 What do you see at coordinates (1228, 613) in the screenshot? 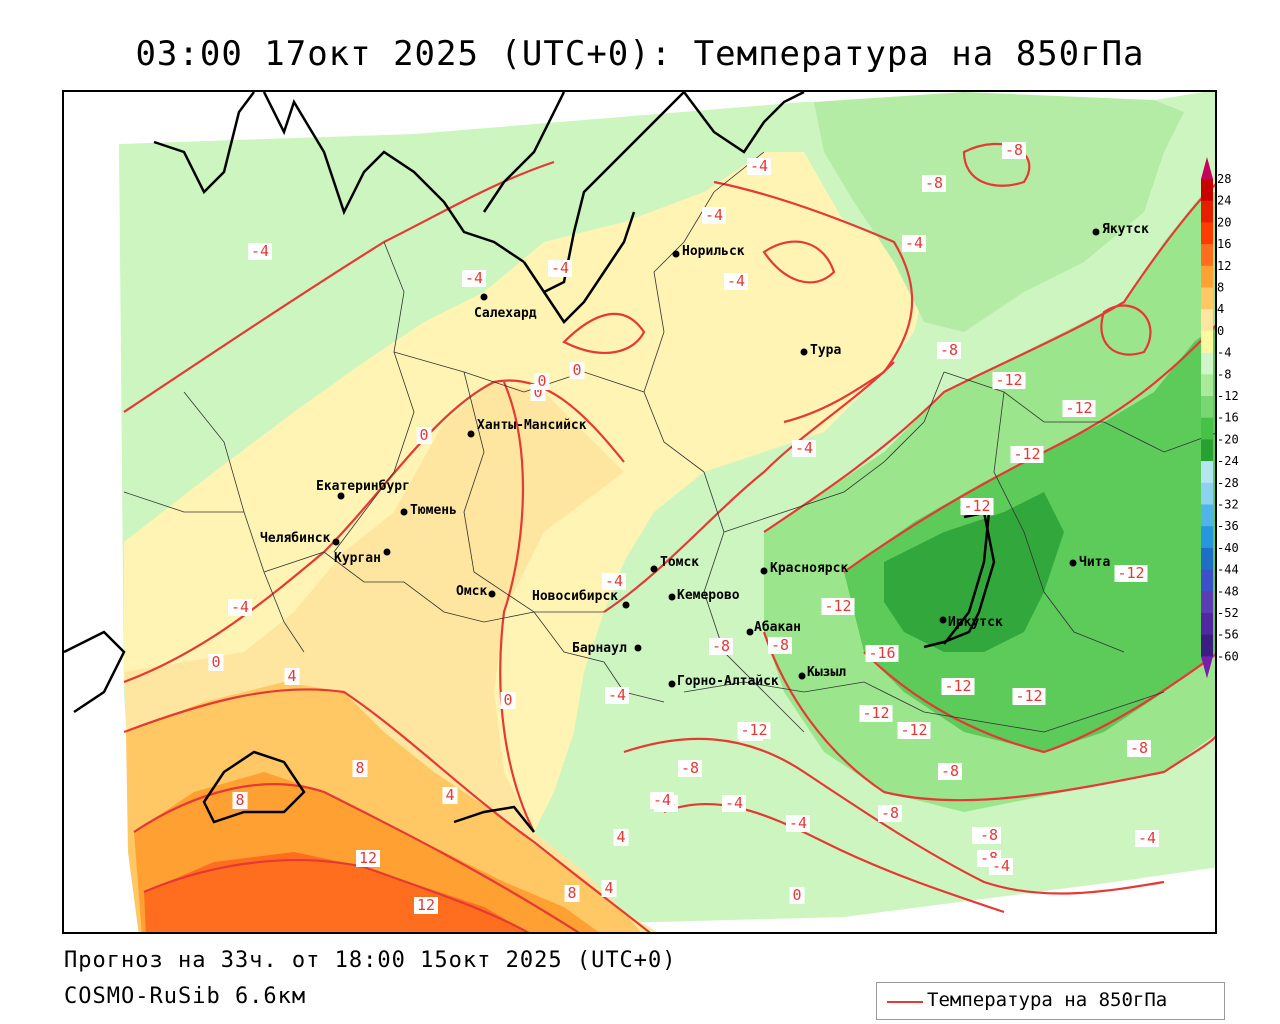
I see `colorbar-tick-label: -52` at bounding box center [1228, 613].